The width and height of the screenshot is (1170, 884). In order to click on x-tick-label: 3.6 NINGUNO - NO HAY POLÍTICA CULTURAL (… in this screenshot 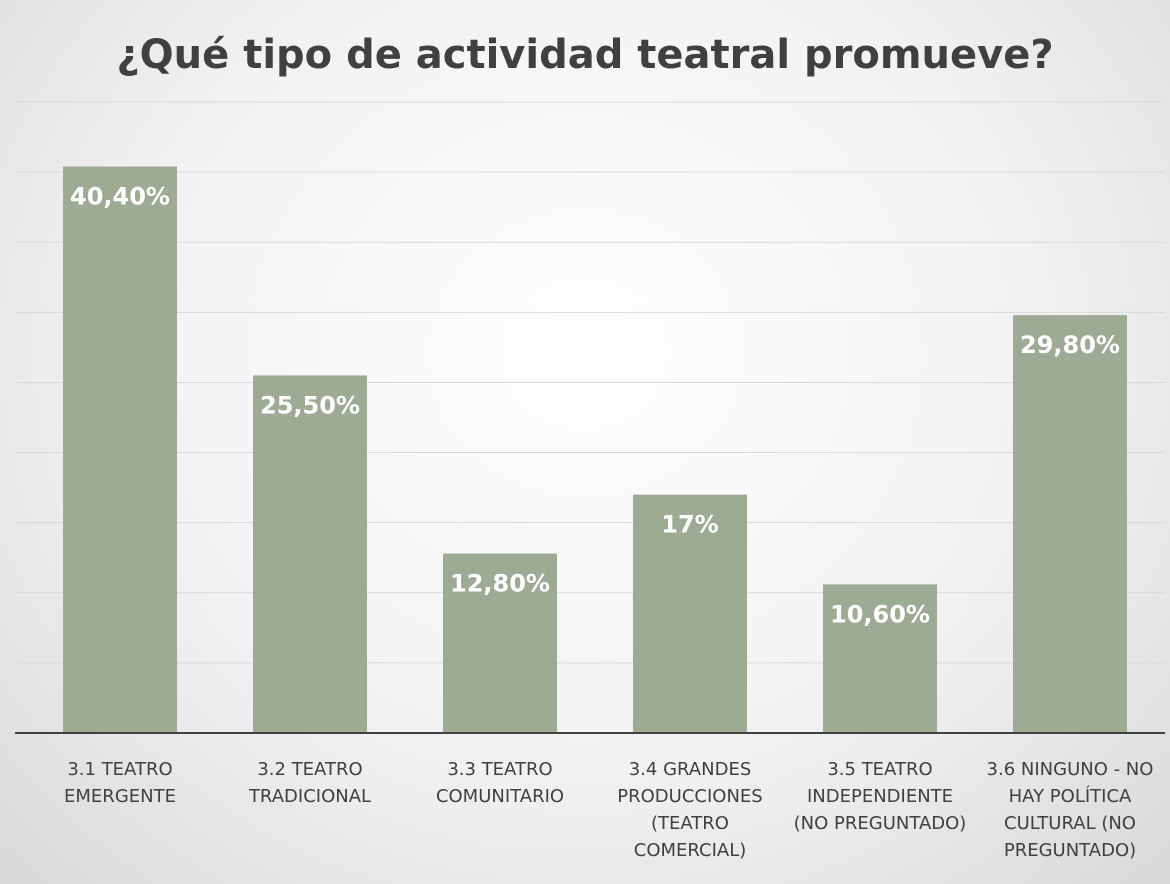, I will do `click(1070, 810)`.